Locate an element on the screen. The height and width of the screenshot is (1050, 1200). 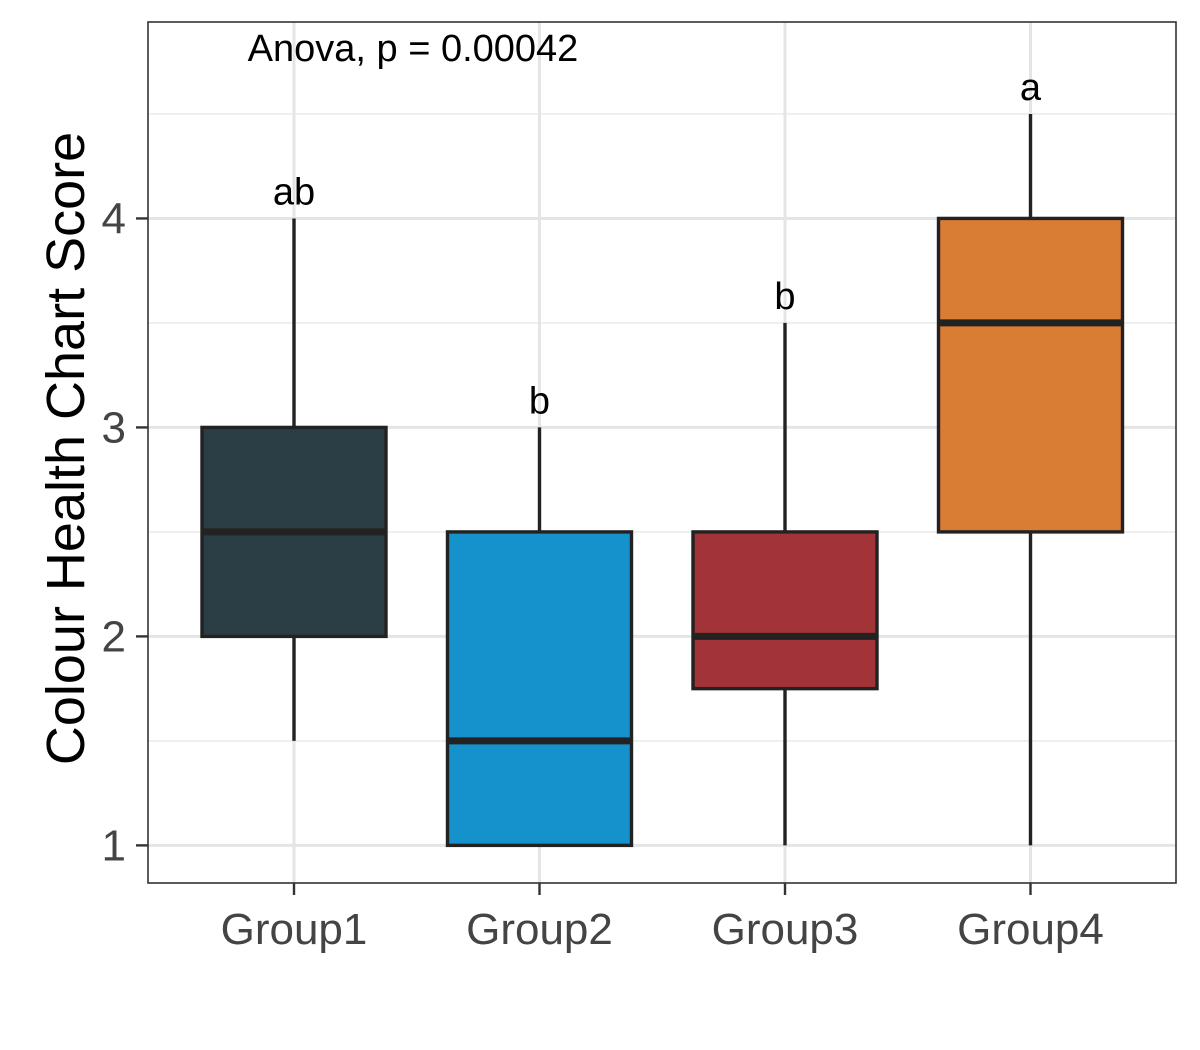
box-group4 is located at coordinates (1030, 479).